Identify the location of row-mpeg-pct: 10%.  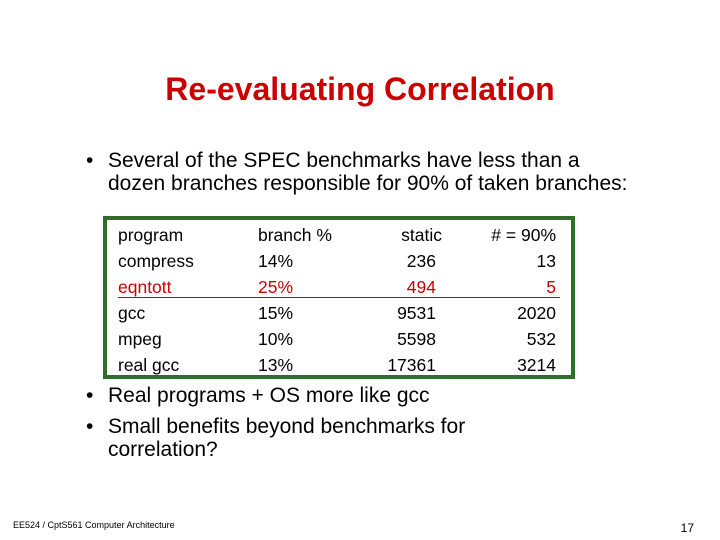
(276, 339).